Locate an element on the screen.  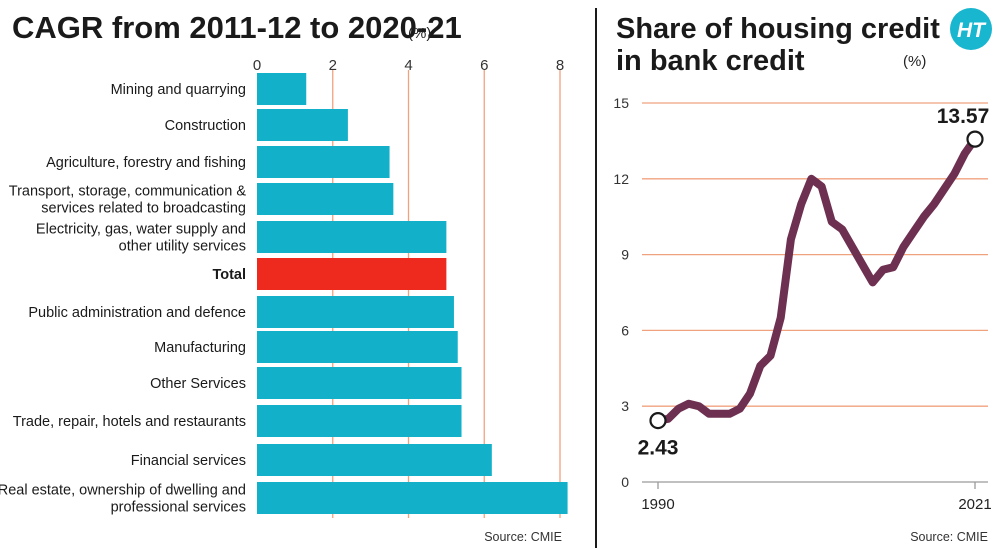
housing-title-line-1: Share of housing credit is located at coordinates (778, 29).